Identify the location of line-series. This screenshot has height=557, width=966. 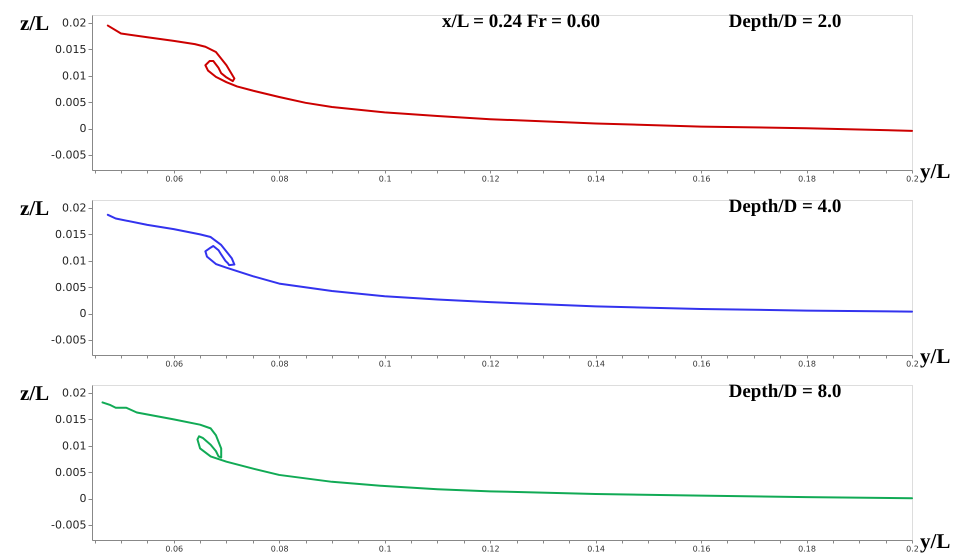
(507, 450).